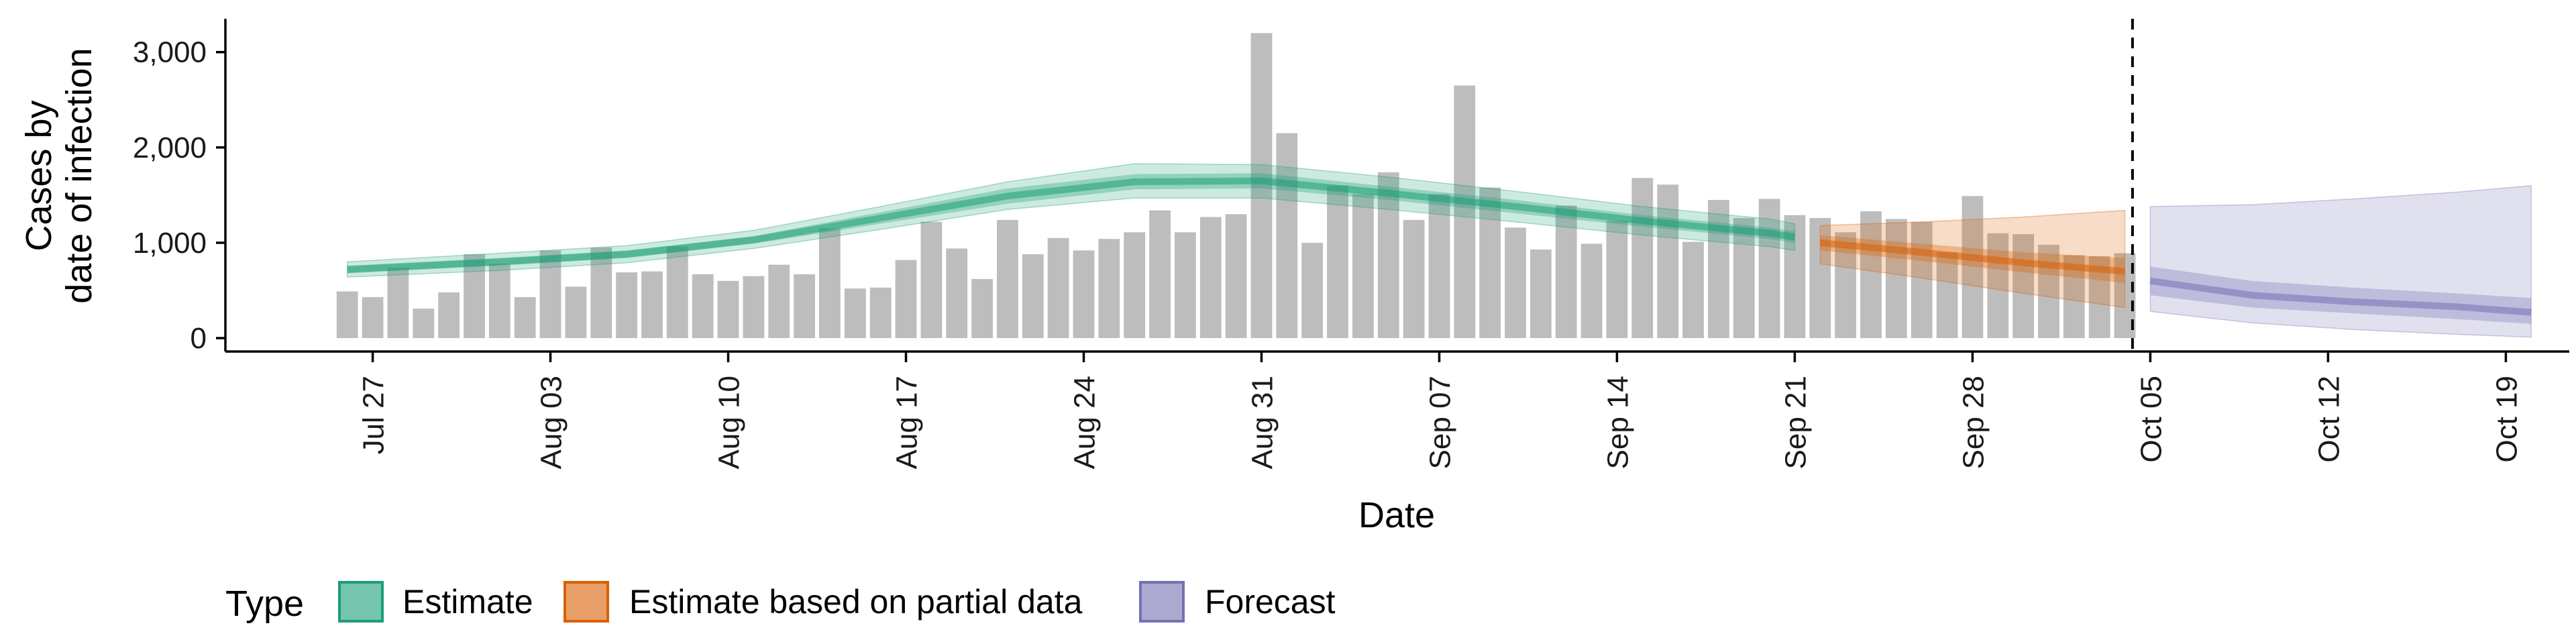 This screenshot has height=644, width=2576. What do you see at coordinates (1440, 422) in the screenshot?
I see `x-tick-label: Sep 07` at bounding box center [1440, 422].